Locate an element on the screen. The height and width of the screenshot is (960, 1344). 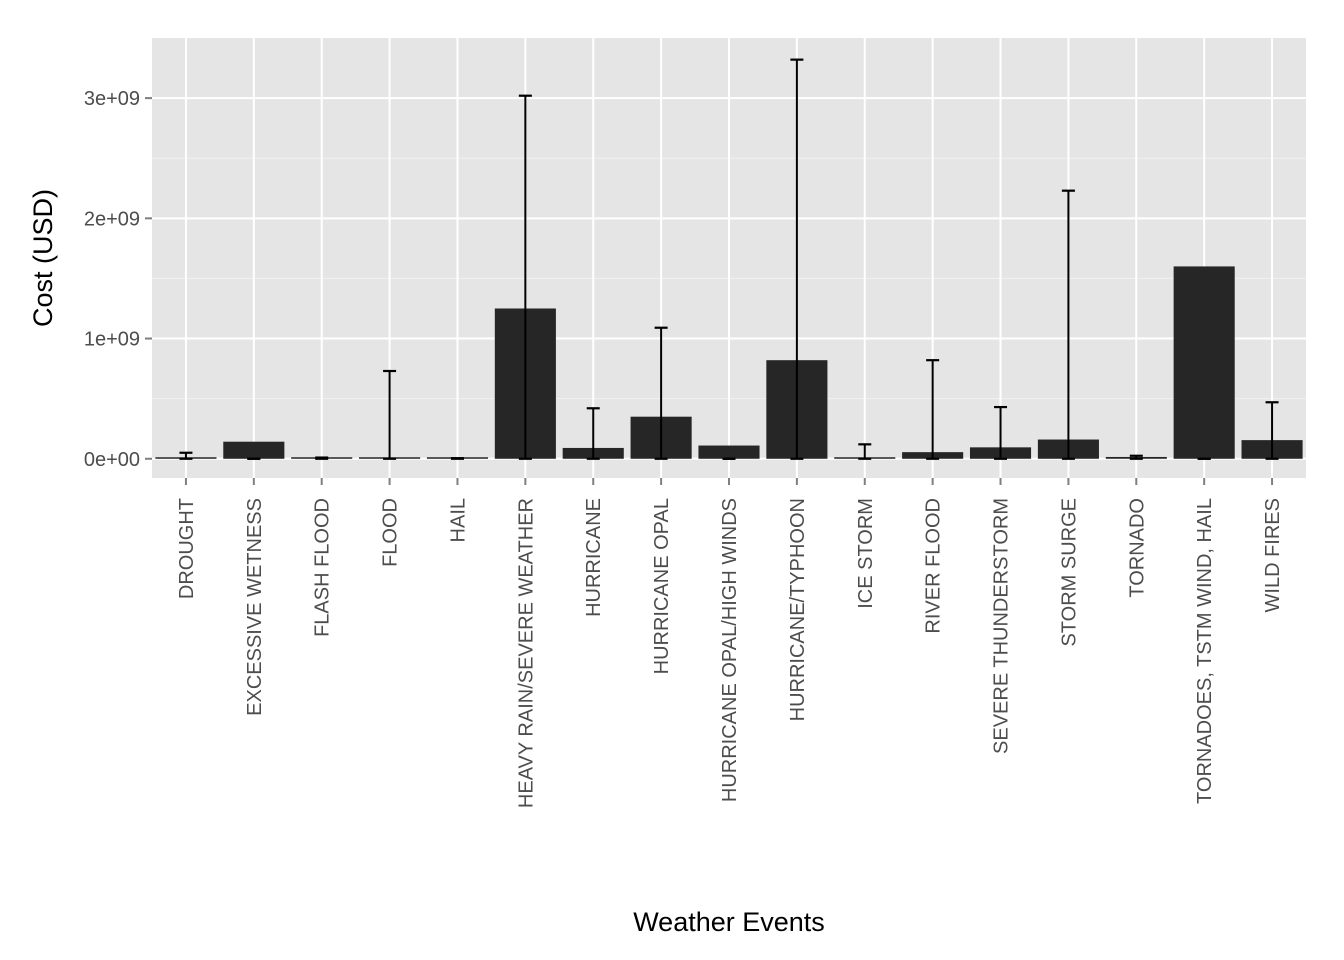
x-tick-label: FLOOD is located at coordinates (391, 532).